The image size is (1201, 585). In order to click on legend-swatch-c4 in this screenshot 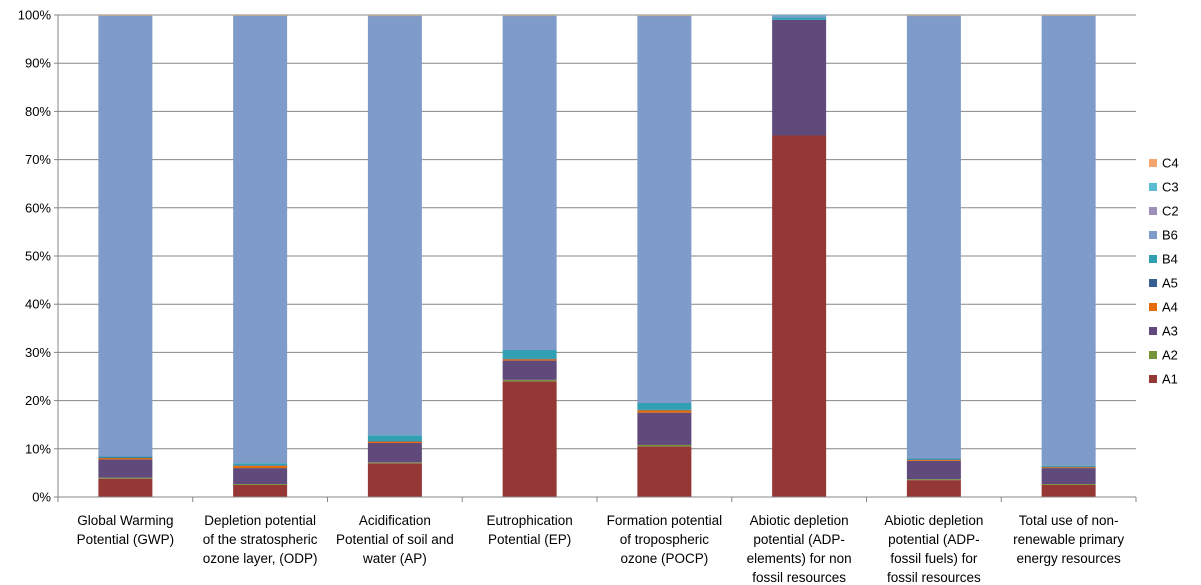, I will do `click(1153, 163)`.